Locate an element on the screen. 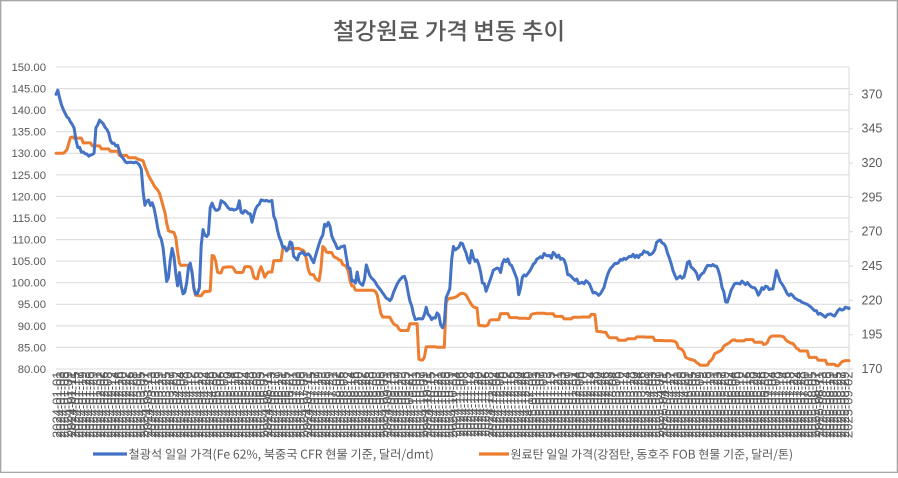 The image size is (898, 478). svg-text: 2025-02-24 is located at coordinates (601, 405).